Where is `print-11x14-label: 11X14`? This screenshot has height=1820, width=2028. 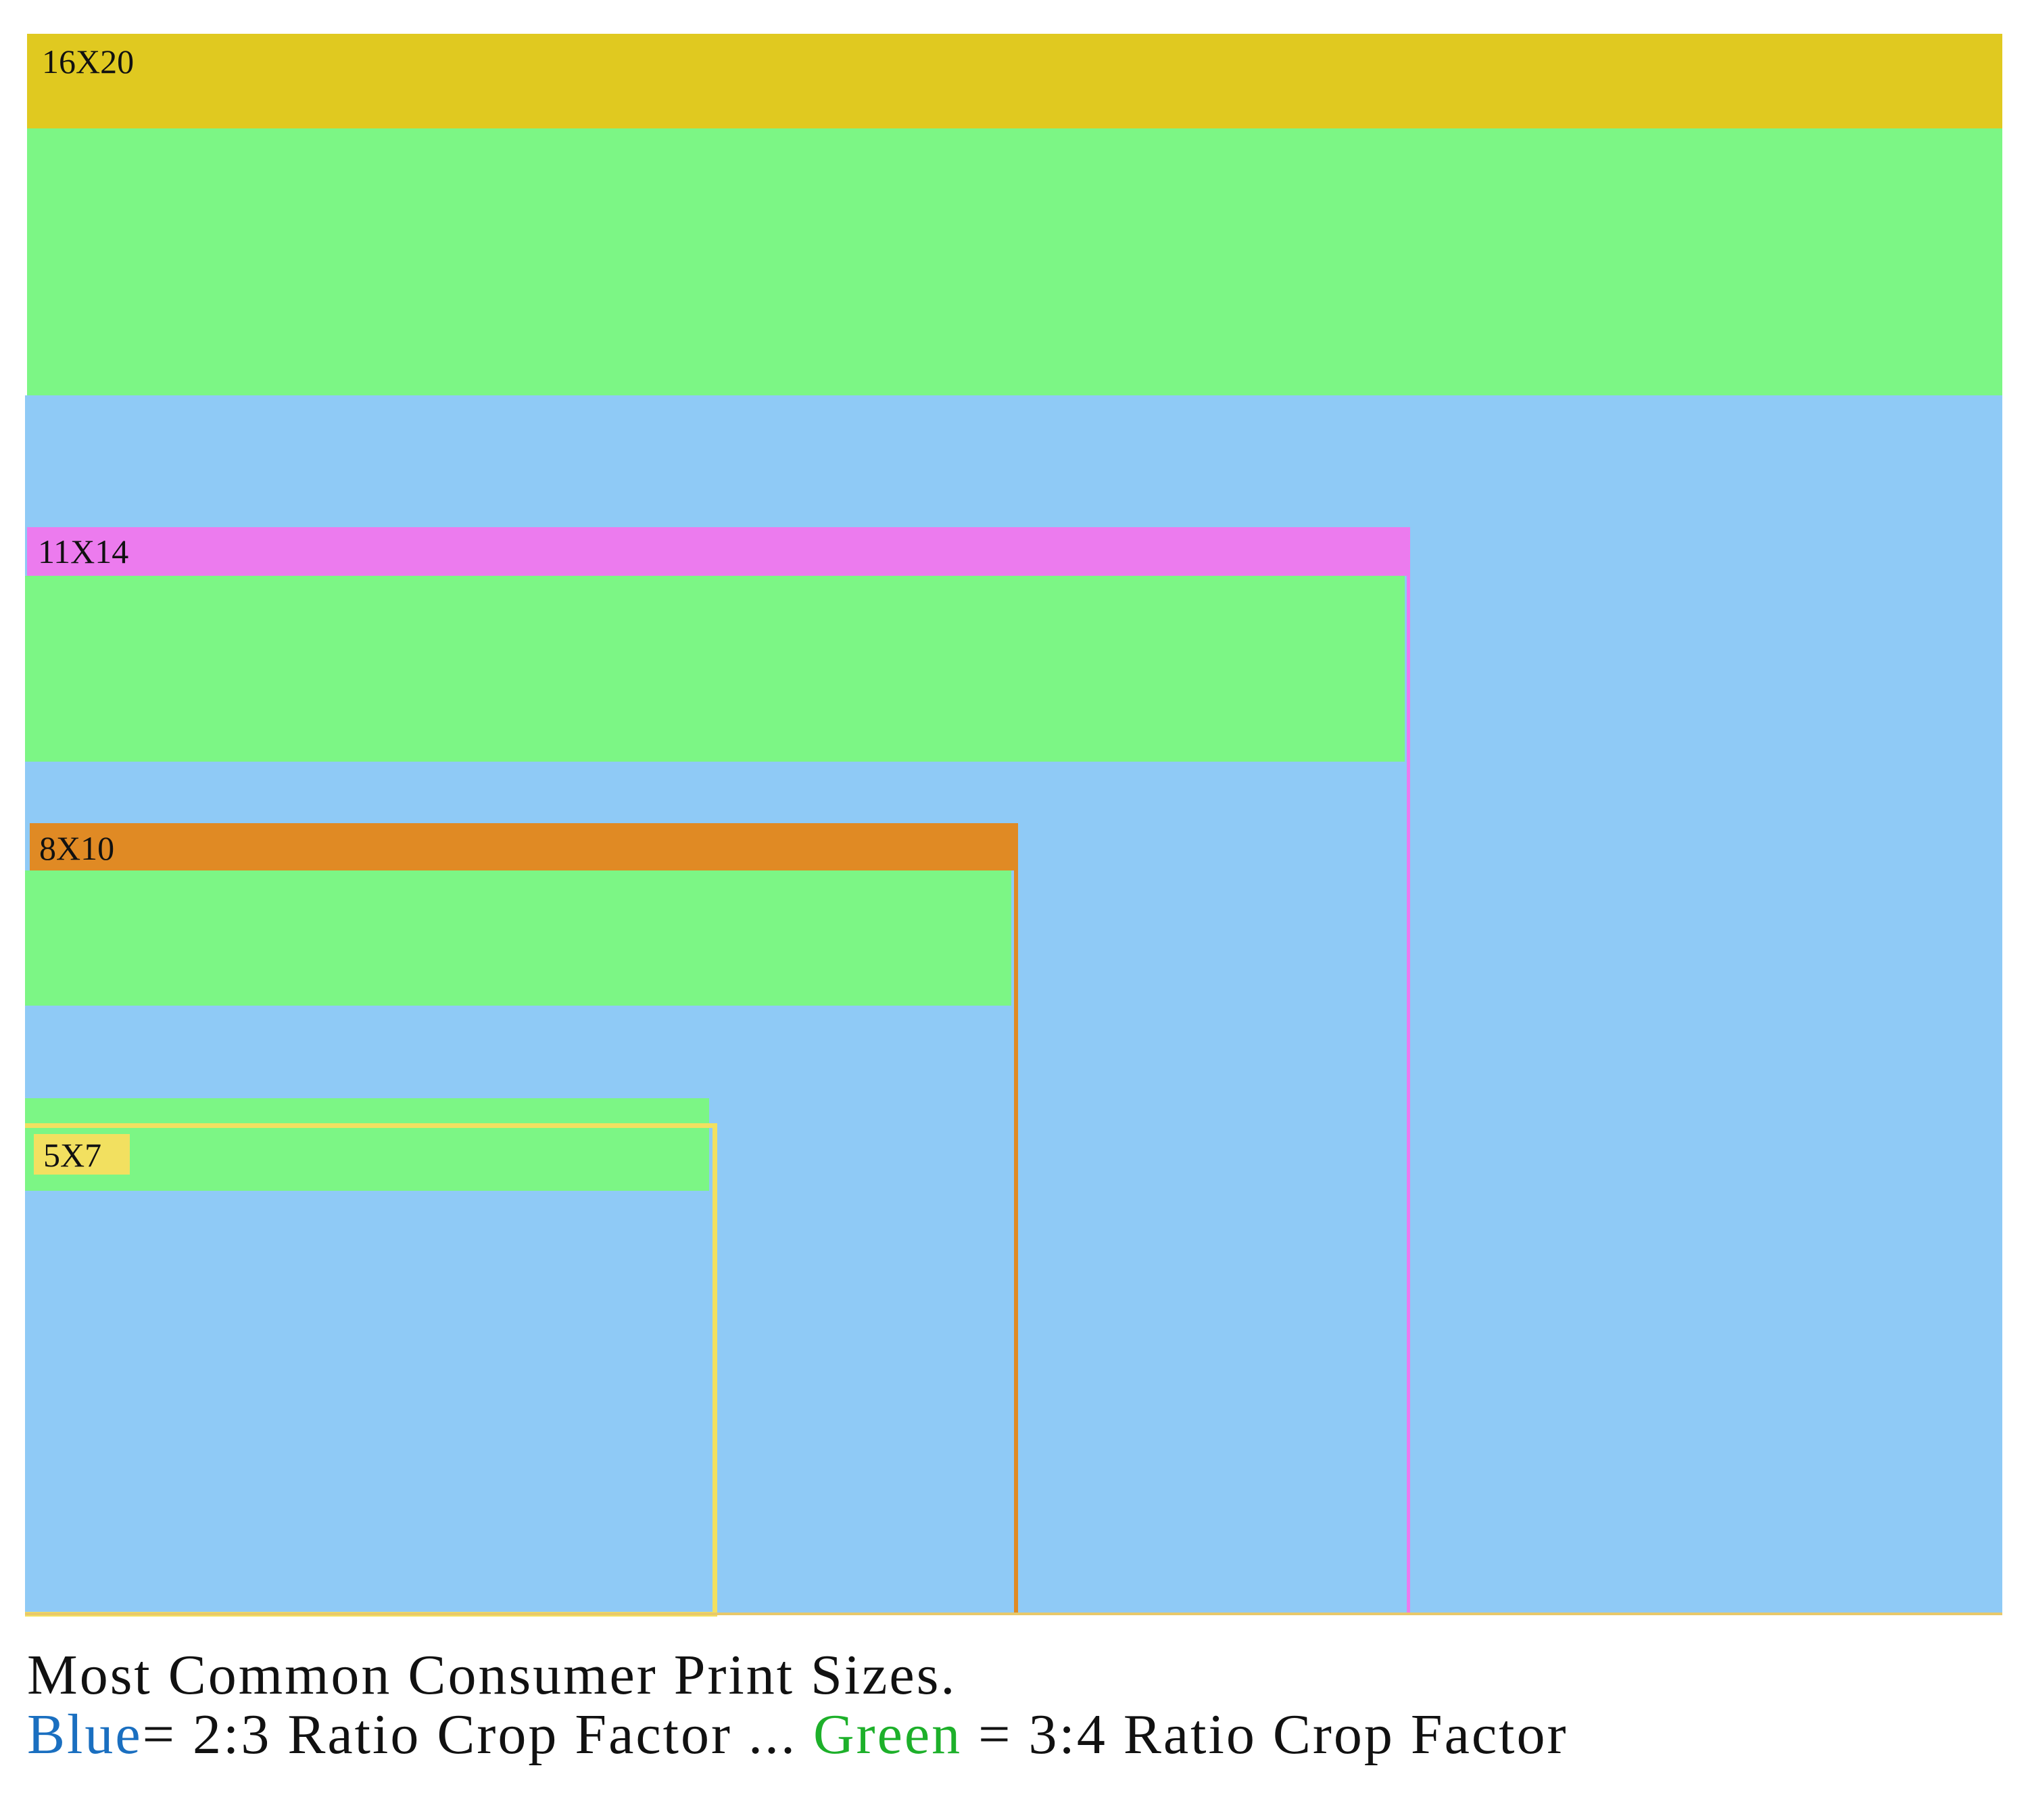 print-11x14-label: 11X14 is located at coordinates (83, 551).